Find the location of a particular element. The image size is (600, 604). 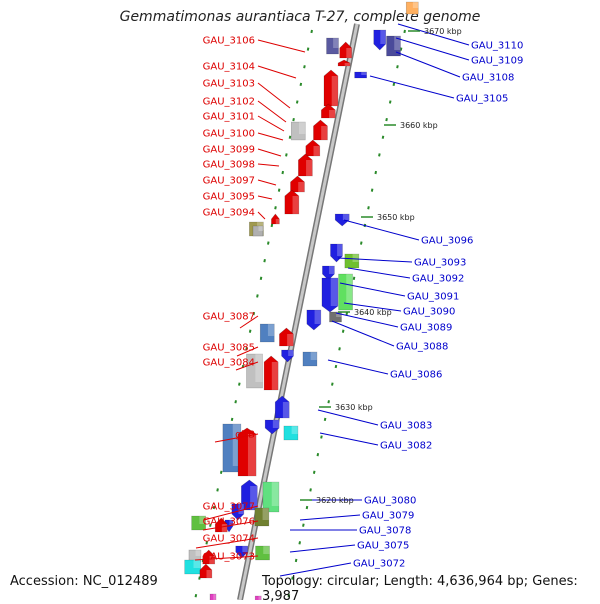

kbp-marker: 3660 kbp is located at coordinates (419, 125).